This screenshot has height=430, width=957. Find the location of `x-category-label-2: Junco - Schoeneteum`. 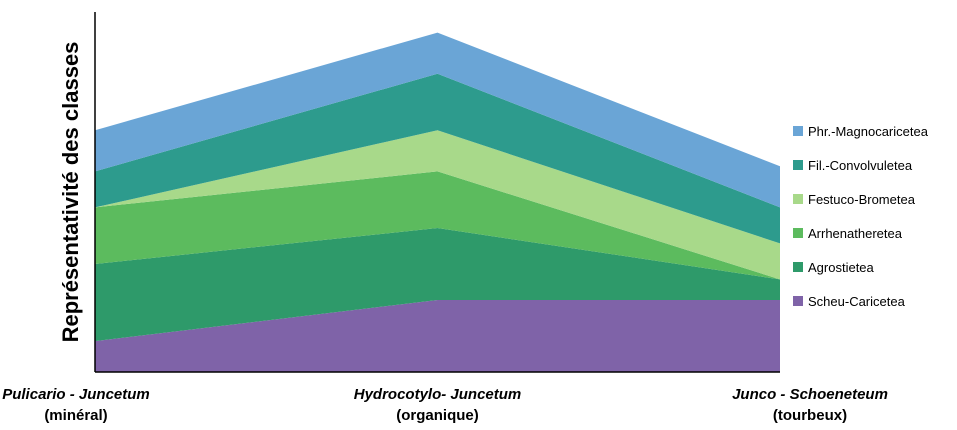

x-category-label-2: Junco - Schoeneteum is located at coordinates (810, 394).